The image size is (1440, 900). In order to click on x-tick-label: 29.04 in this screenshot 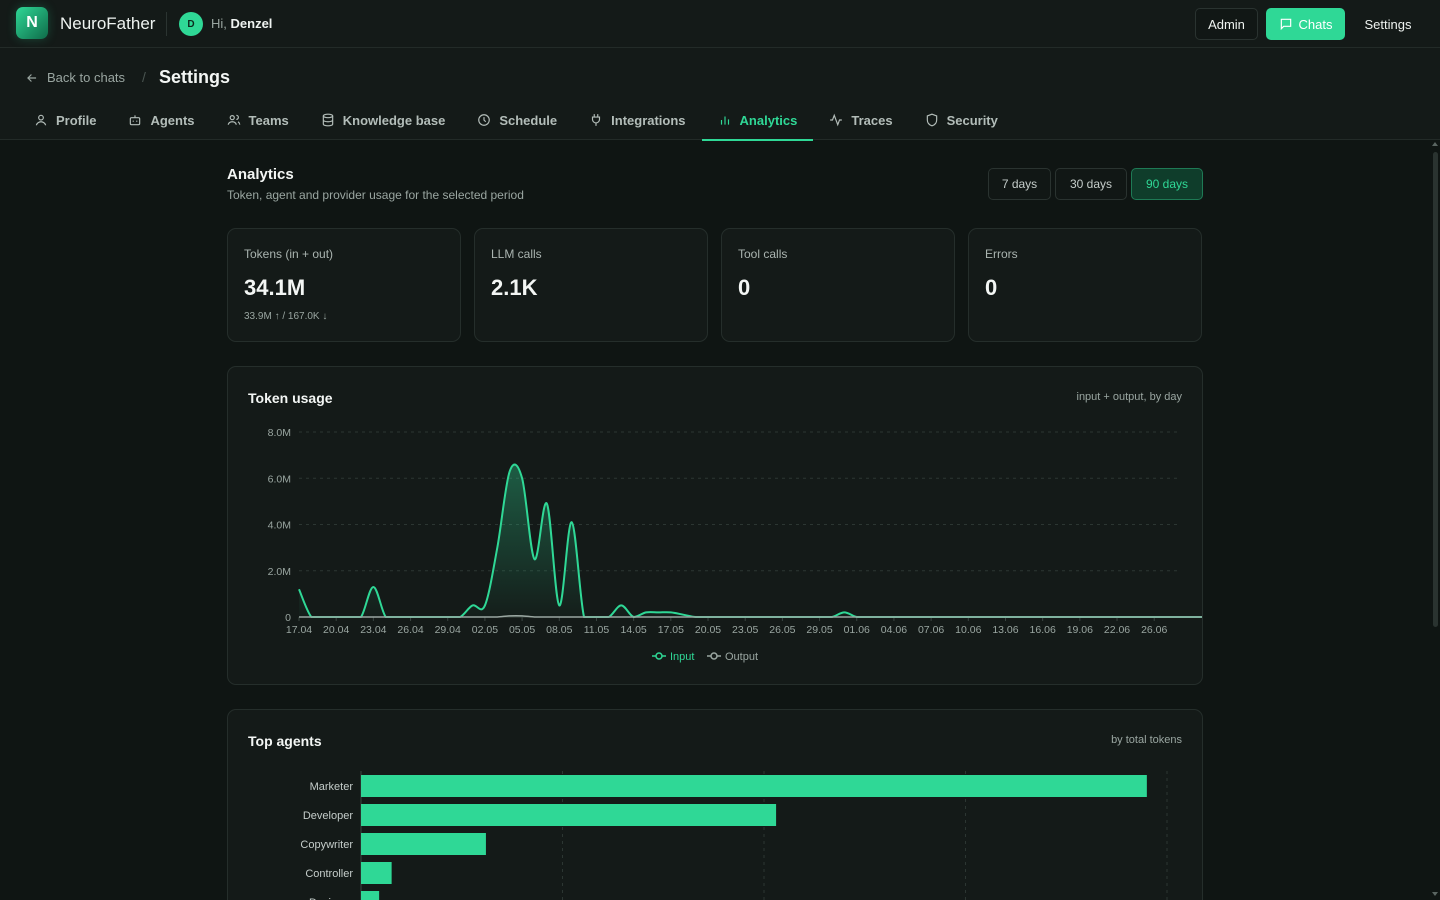, I will do `click(448, 630)`.